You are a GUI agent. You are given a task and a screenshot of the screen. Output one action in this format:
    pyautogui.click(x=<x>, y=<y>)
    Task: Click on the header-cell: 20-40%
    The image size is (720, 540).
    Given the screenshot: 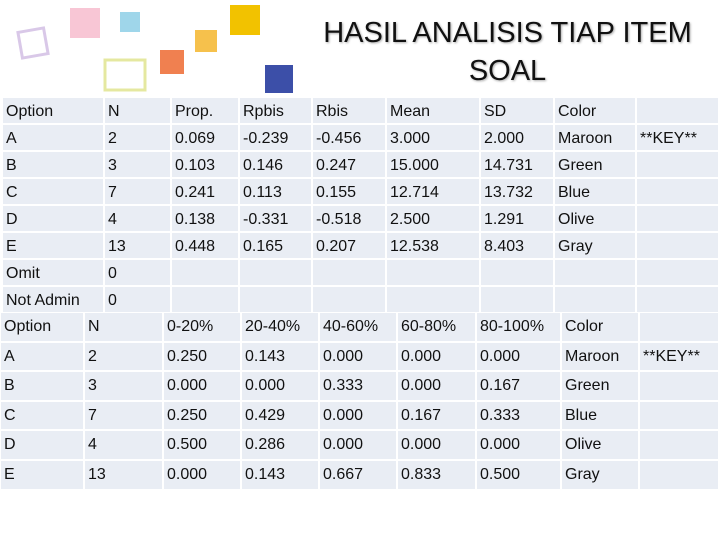 What is the action you would take?
    pyautogui.click(x=273, y=326)
    